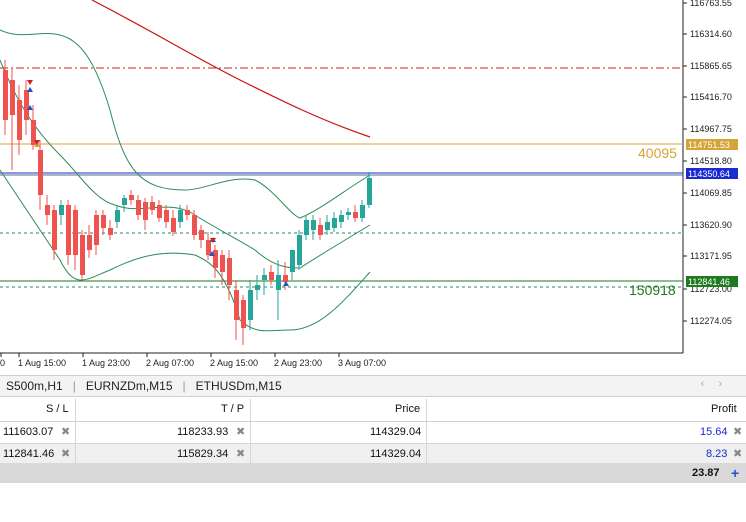 This screenshot has width=746, height=522. Describe the element at coordinates (57, 409) in the screenshot. I see `col-header-sl: S / L` at that location.